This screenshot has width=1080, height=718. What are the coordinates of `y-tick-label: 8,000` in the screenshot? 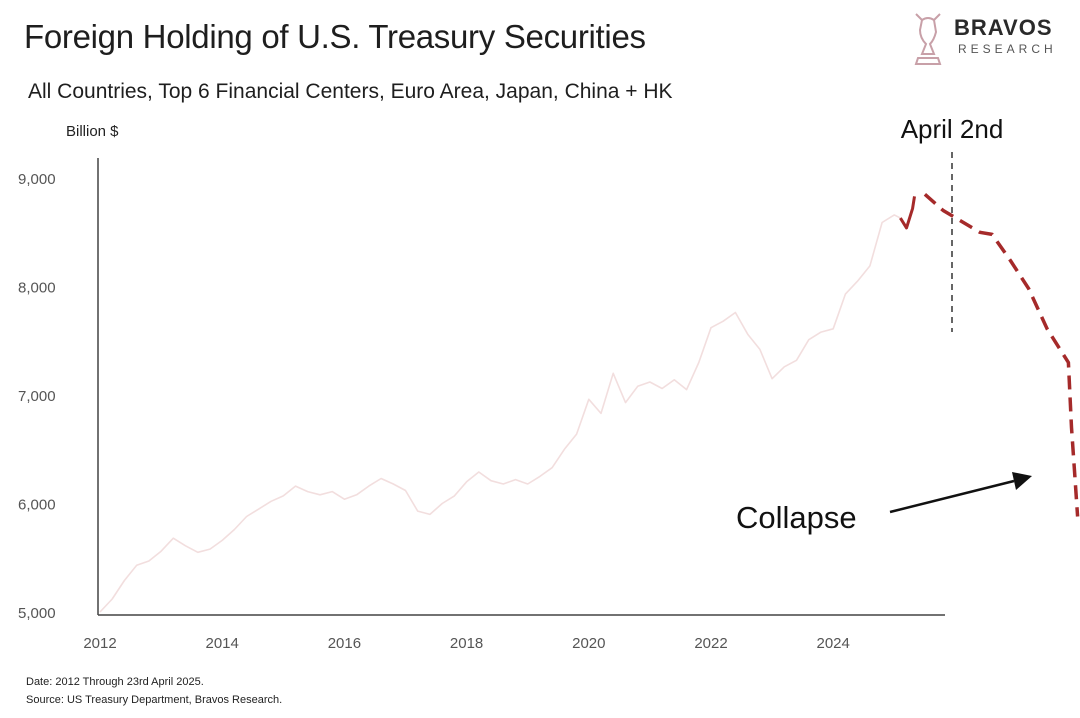 It's located at (37, 288).